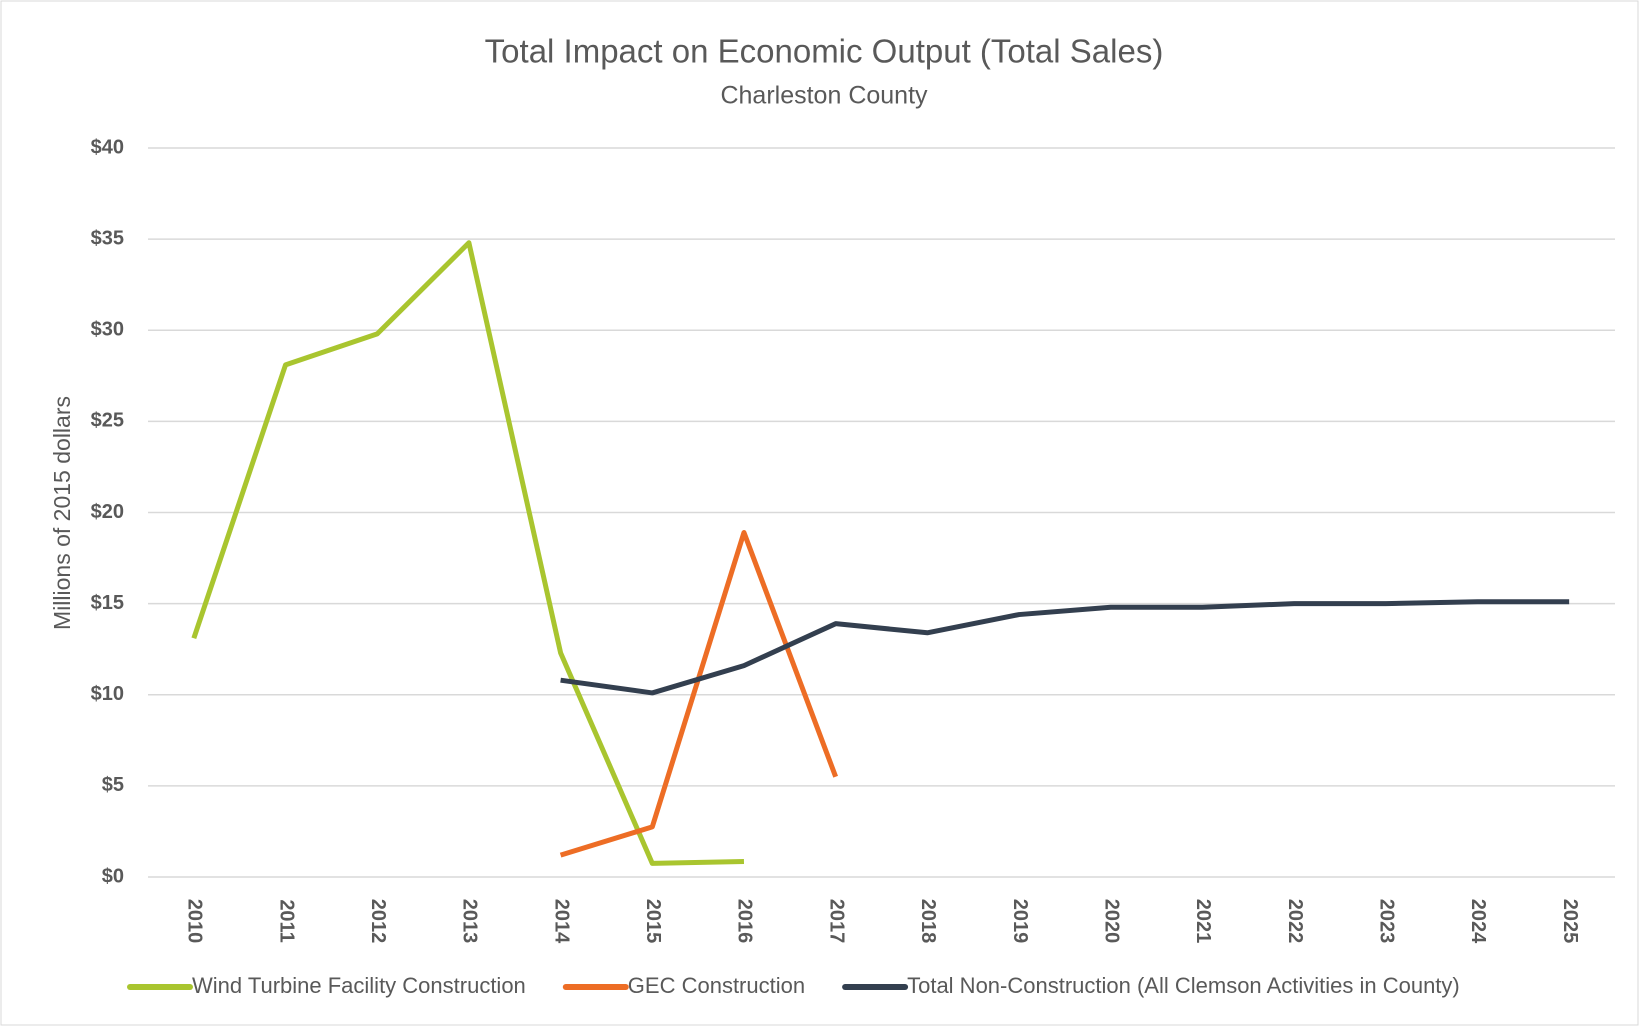  Describe the element at coordinates (107, 238) in the screenshot. I see `y-tick-label: $35` at that location.